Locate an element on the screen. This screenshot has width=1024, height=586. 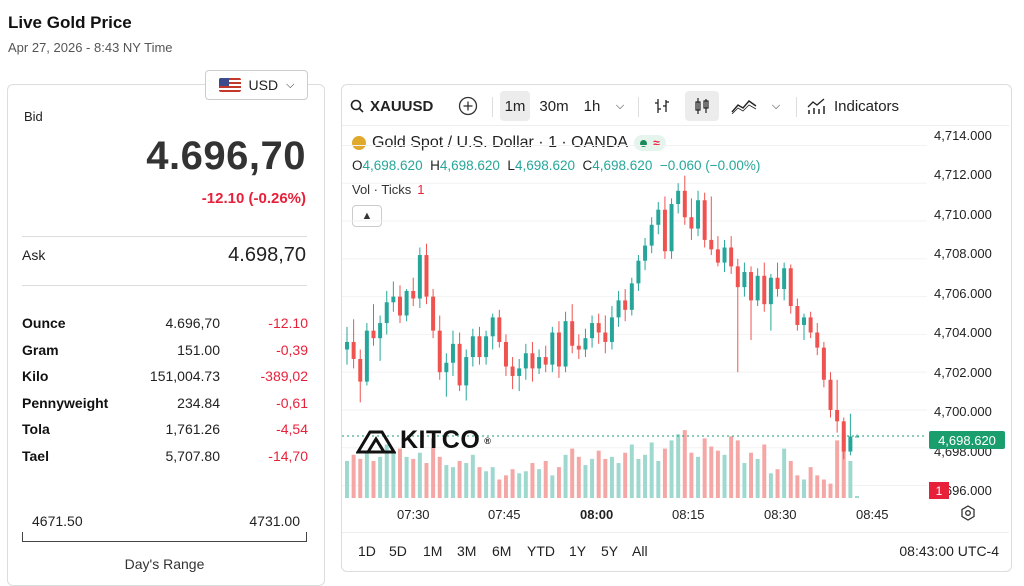
unit-name: Pennyweight is located at coordinates (65, 403).